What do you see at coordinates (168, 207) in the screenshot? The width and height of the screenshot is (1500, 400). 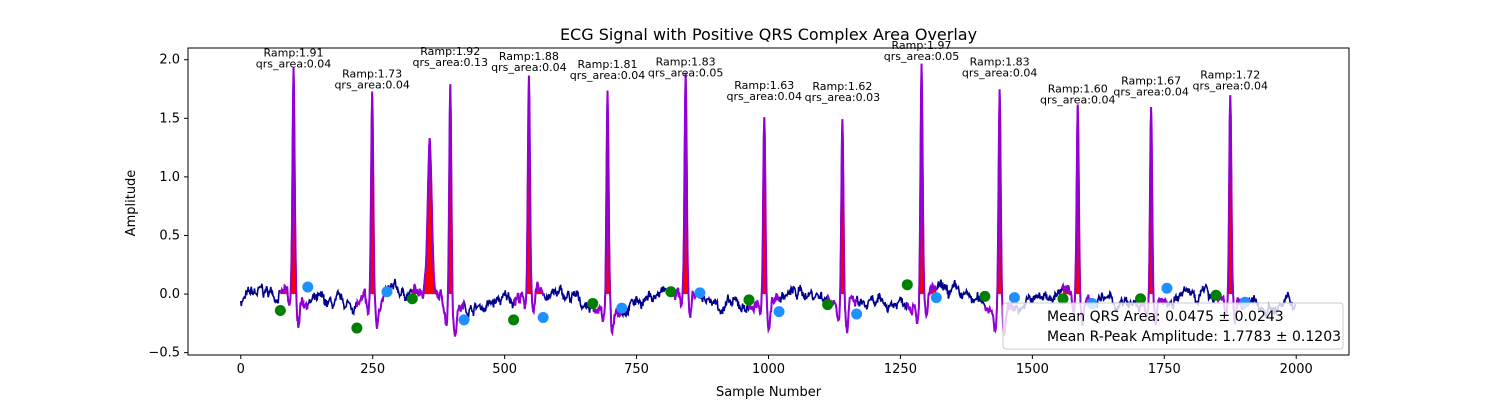 I see `y-axis-ticks: −0.5 0.0 0.5 1.0 1.5 2.0` at bounding box center [168, 207].